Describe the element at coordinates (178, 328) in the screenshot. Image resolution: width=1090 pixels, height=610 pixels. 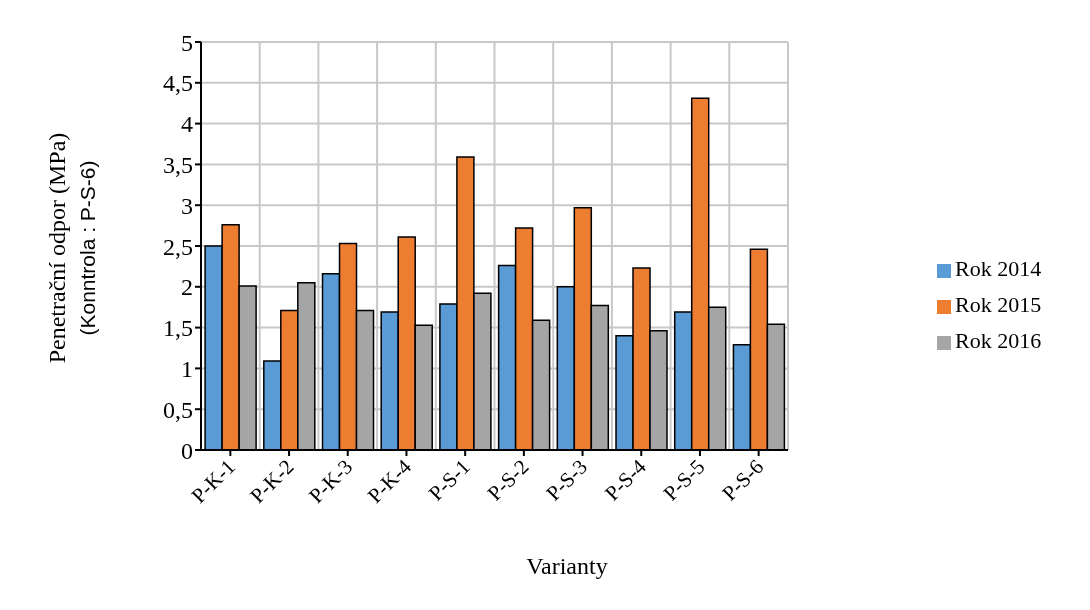
I see `y-tick-label: 1,5` at that location.